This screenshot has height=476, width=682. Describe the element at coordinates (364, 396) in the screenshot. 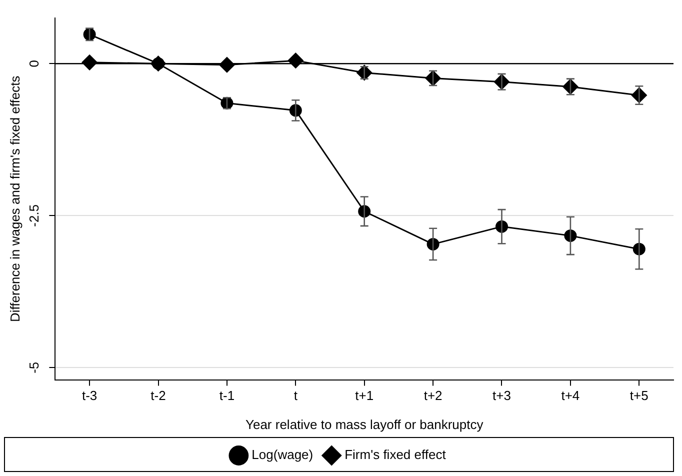

I see `x-tick-label: t+1` at that location.